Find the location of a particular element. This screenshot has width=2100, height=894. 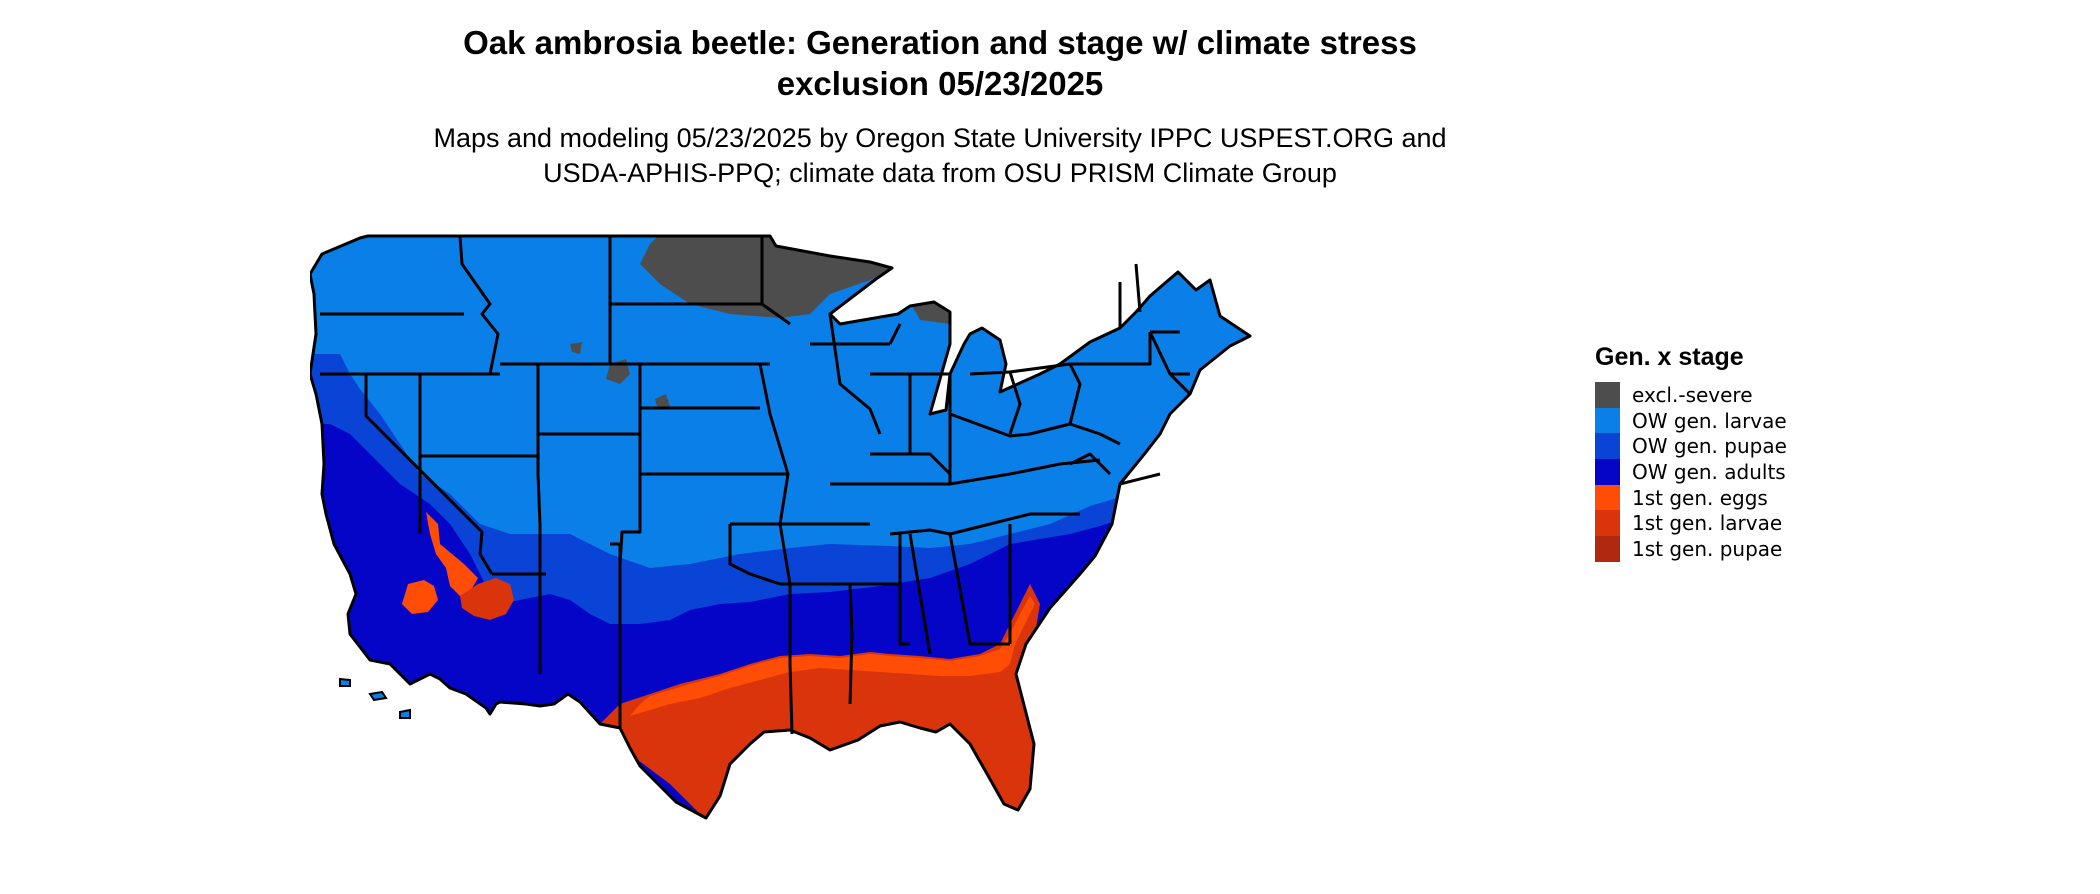

title-line-2: exclusion 05/23/2025 is located at coordinates (940, 83).